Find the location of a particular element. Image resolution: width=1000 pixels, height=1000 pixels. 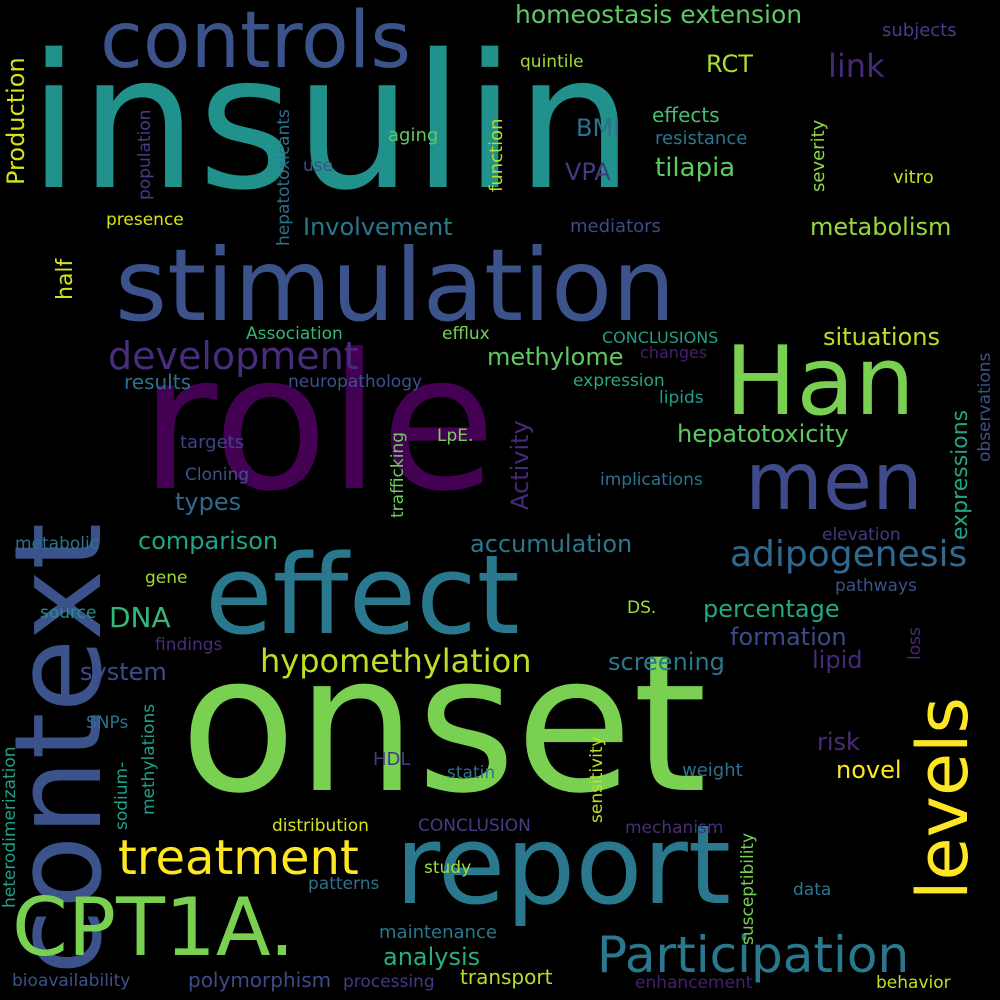

word: behavior is located at coordinates (913, 983).